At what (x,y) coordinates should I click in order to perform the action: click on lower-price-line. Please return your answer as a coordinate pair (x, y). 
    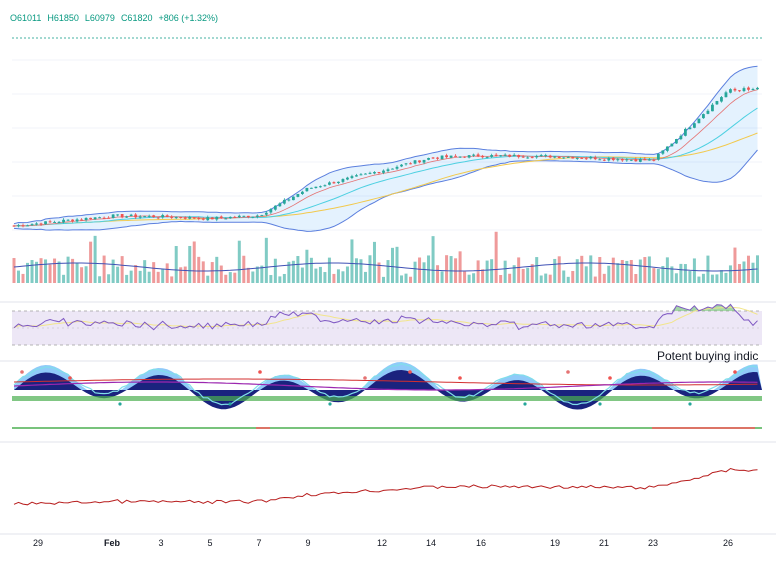
    Looking at the image, I should click on (385, 486).